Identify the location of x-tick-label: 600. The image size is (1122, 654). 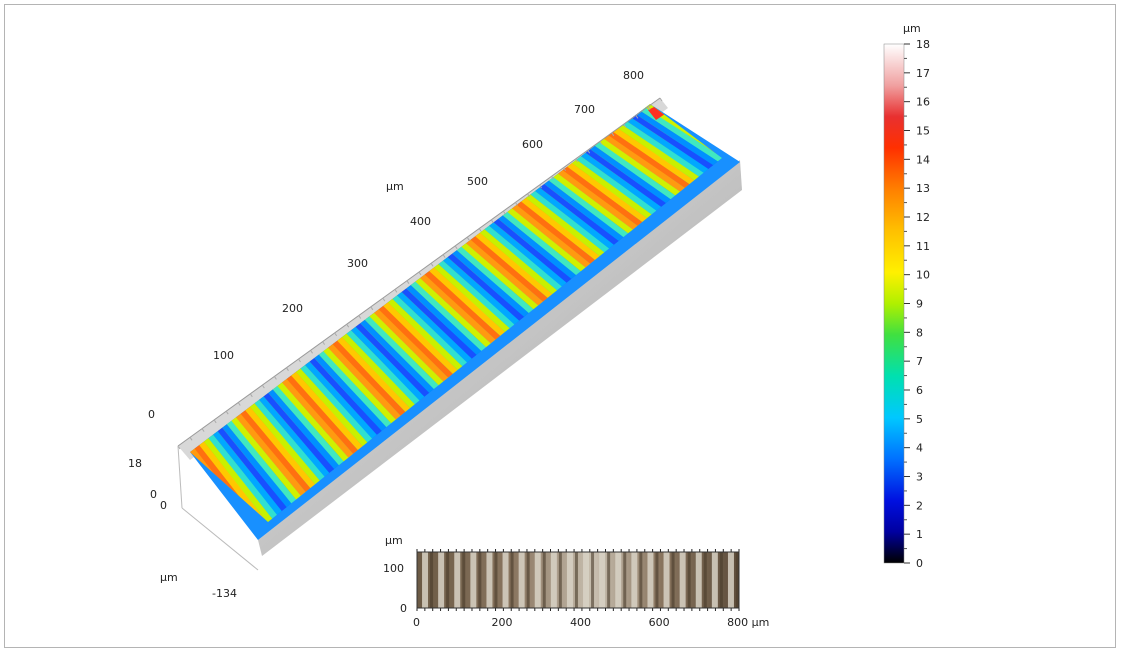
(532, 144).